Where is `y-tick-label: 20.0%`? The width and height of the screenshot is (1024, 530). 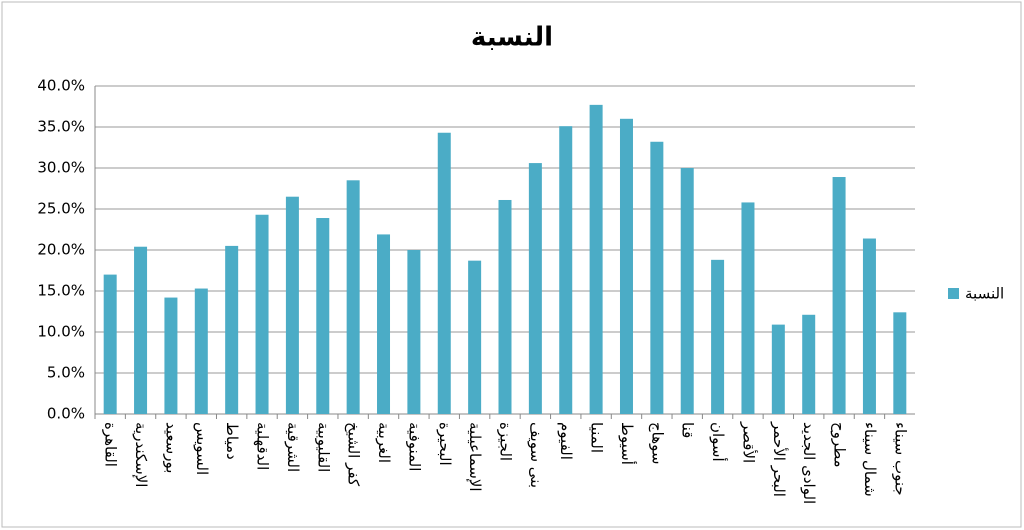 y-tick-label: 20.0% is located at coordinates (61, 250).